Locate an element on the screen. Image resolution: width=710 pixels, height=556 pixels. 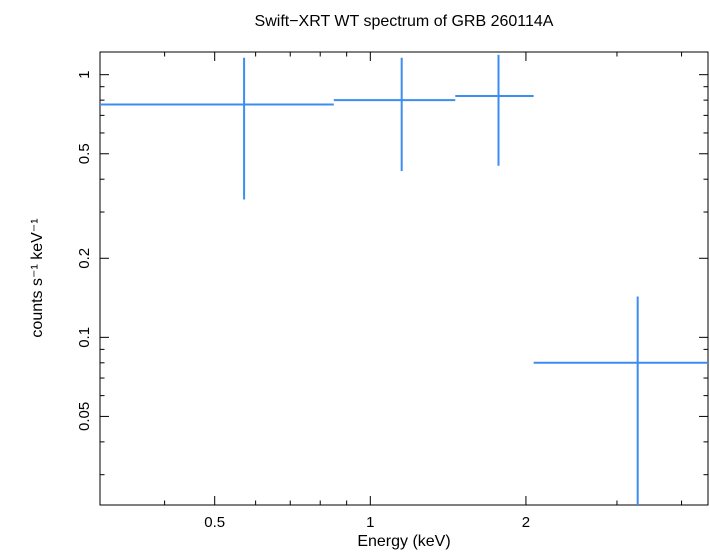
x-tick-label: 1 is located at coordinates (370, 522).